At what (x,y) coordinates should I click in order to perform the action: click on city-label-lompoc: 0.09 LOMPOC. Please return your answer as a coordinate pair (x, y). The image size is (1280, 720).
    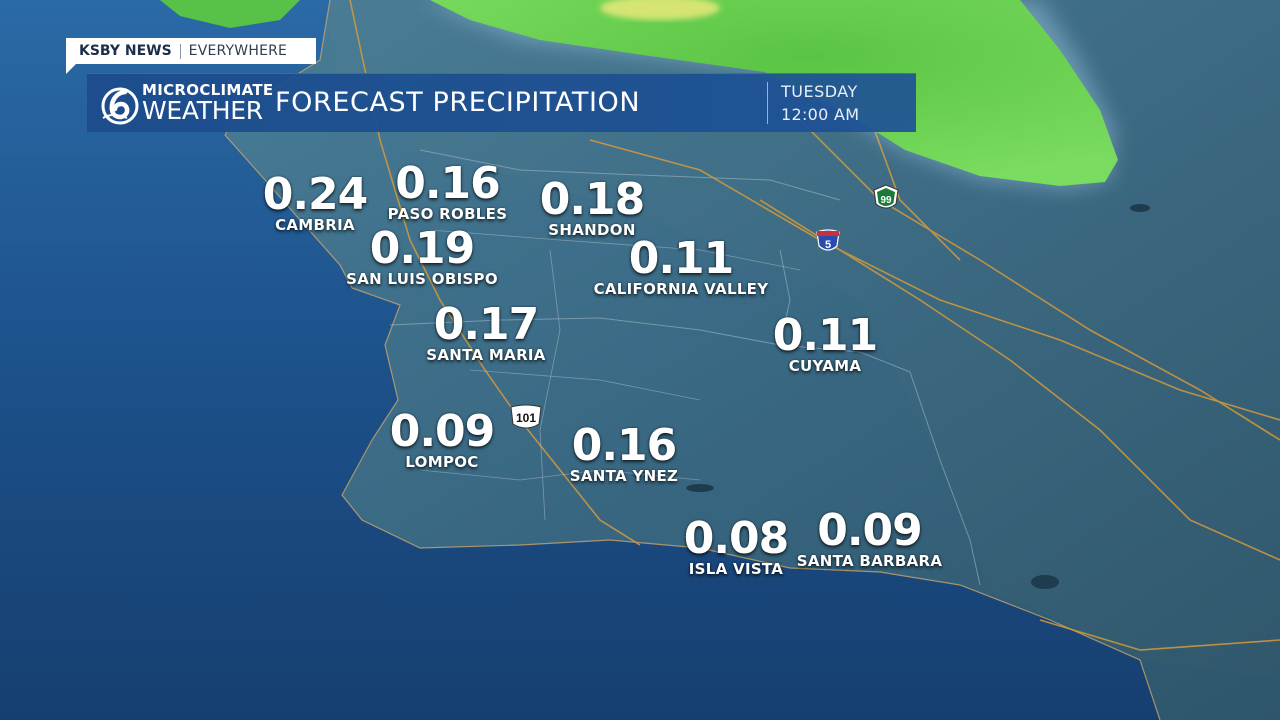
    Looking at the image, I should click on (442, 440).